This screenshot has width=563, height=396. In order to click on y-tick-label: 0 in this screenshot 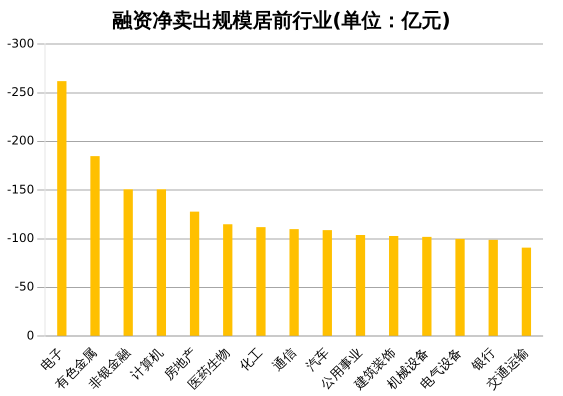, I will do `click(30, 335)`.